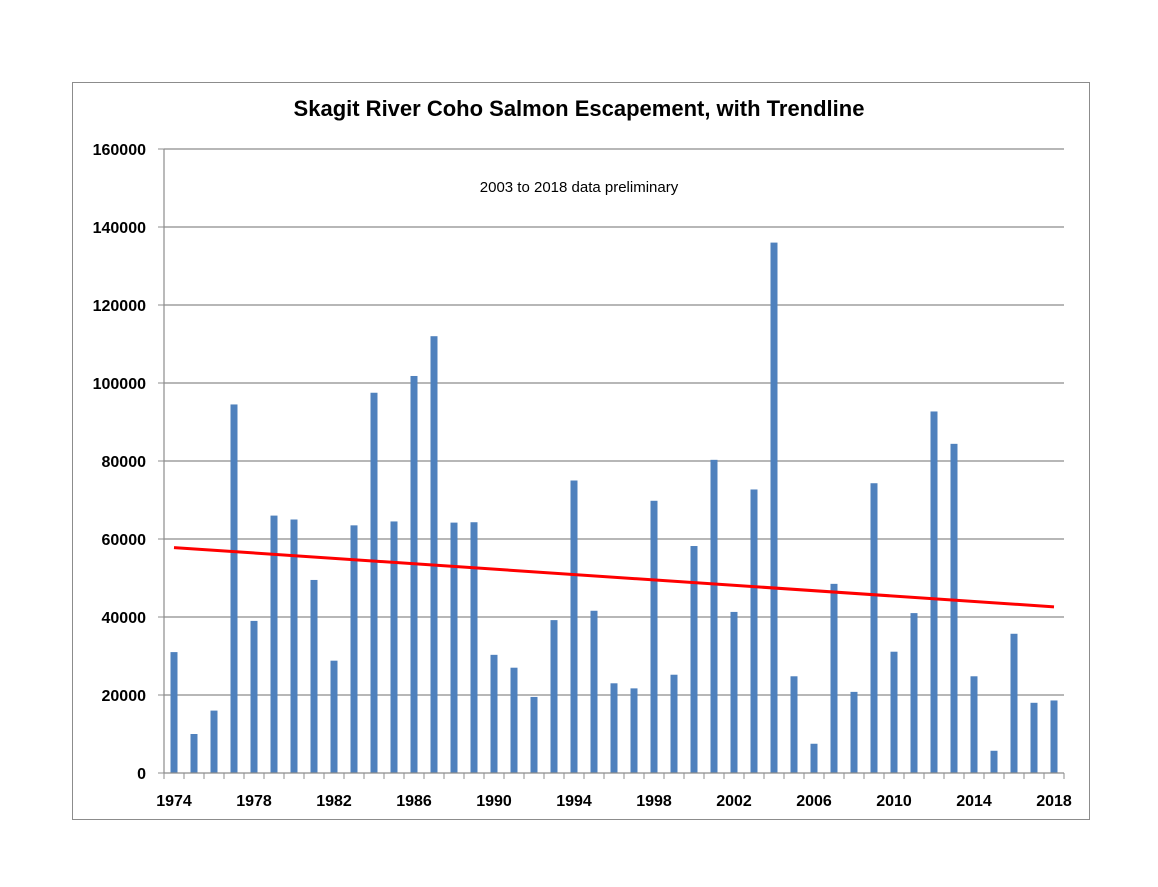 Image resolution: width=1158 pixels, height=887 pixels. I want to click on x-tick-label: 1974, so click(174, 801).